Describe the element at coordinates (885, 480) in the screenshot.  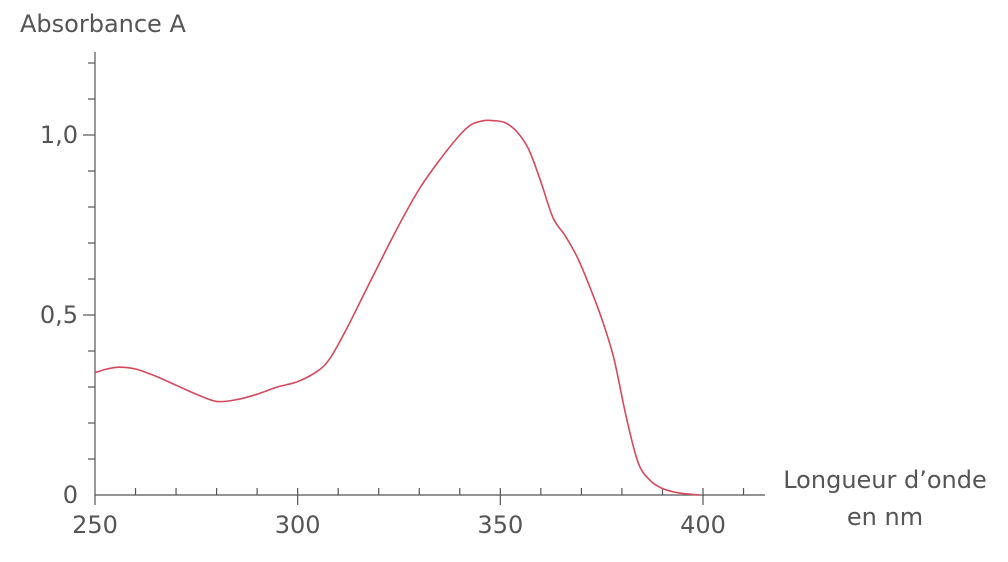
I see `x-axis-label-line-1: Longueur d’onde` at that location.